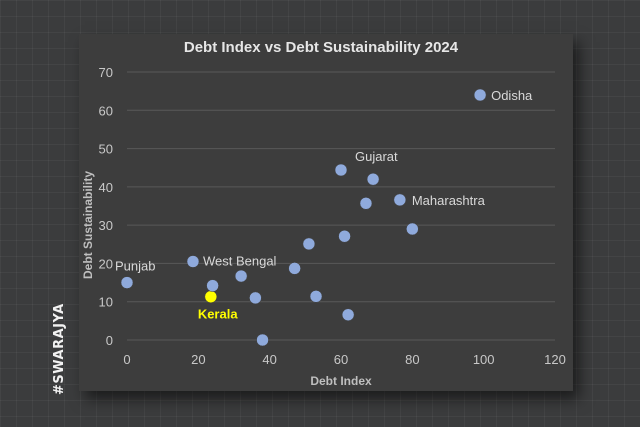  What do you see at coordinates (341, 381) in the screenshot?
I see `x-axis-title: Debt Index` at bounding box center [341, 381].